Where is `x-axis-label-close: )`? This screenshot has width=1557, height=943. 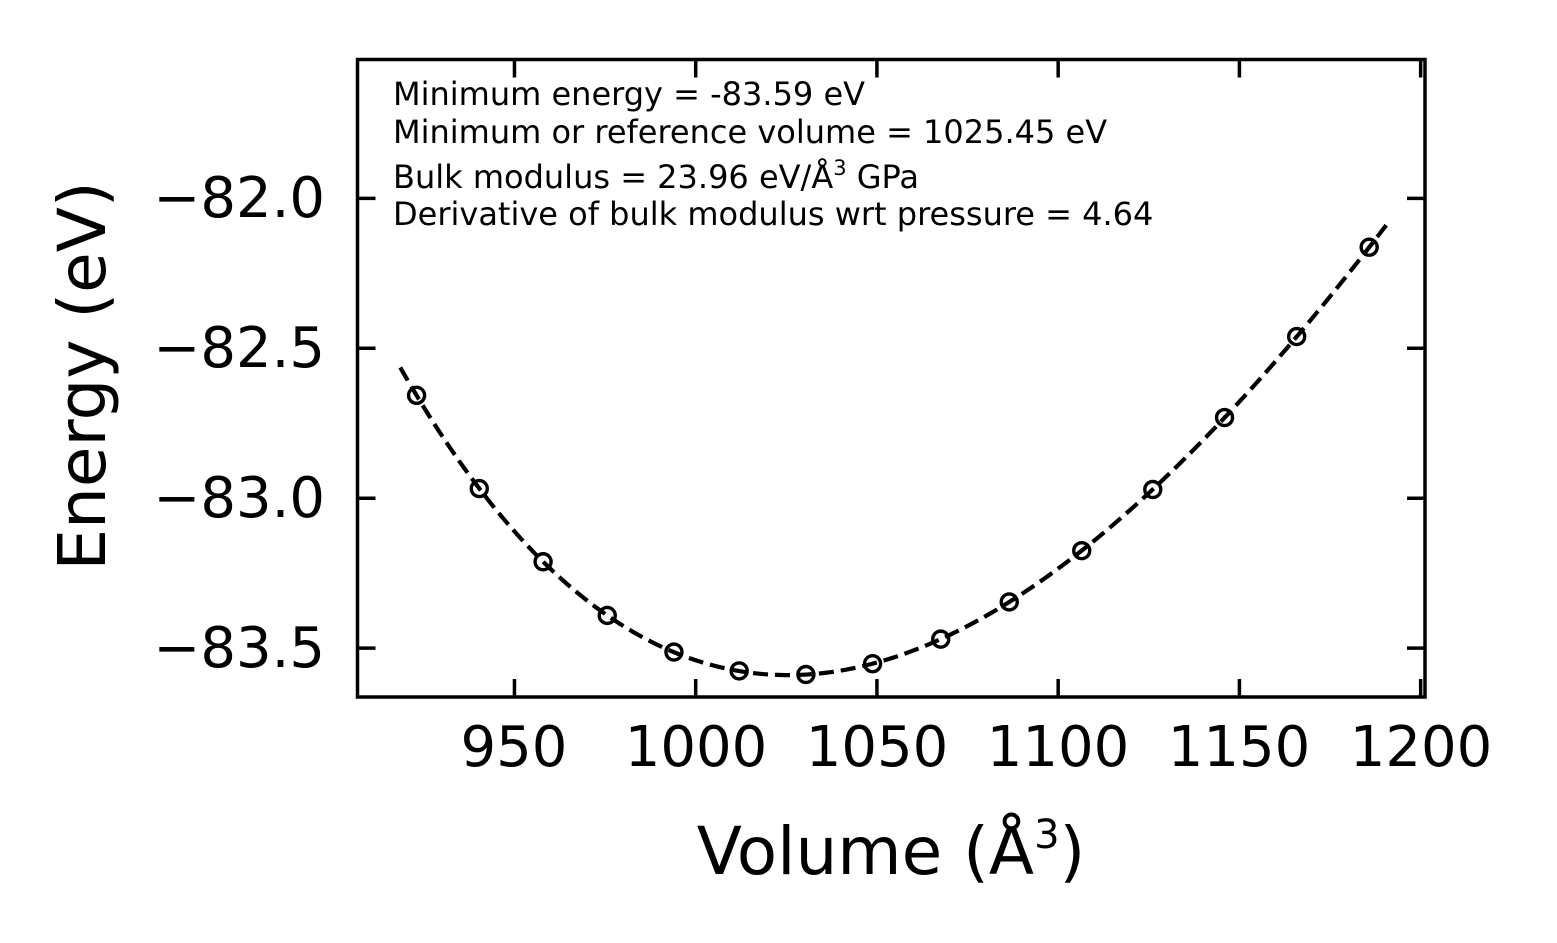
x-axis-label-close: ) is located at coordinates (1072, 851).